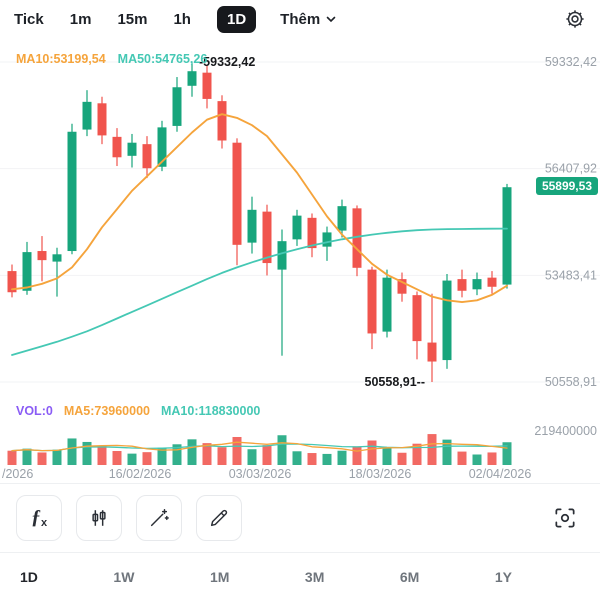 The image size is (600, 600). What do you see at coordinates (395, 382) in the screenshot?
I see `svg-text: 50558,91--` at bounding box center [395, 382].